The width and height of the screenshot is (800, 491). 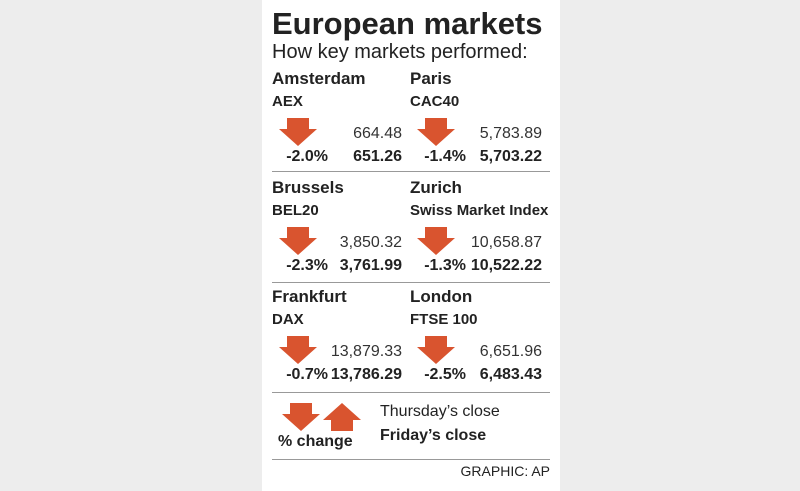 I want to click on index-name: Swiss Market Index, so click(x=479, y=210).